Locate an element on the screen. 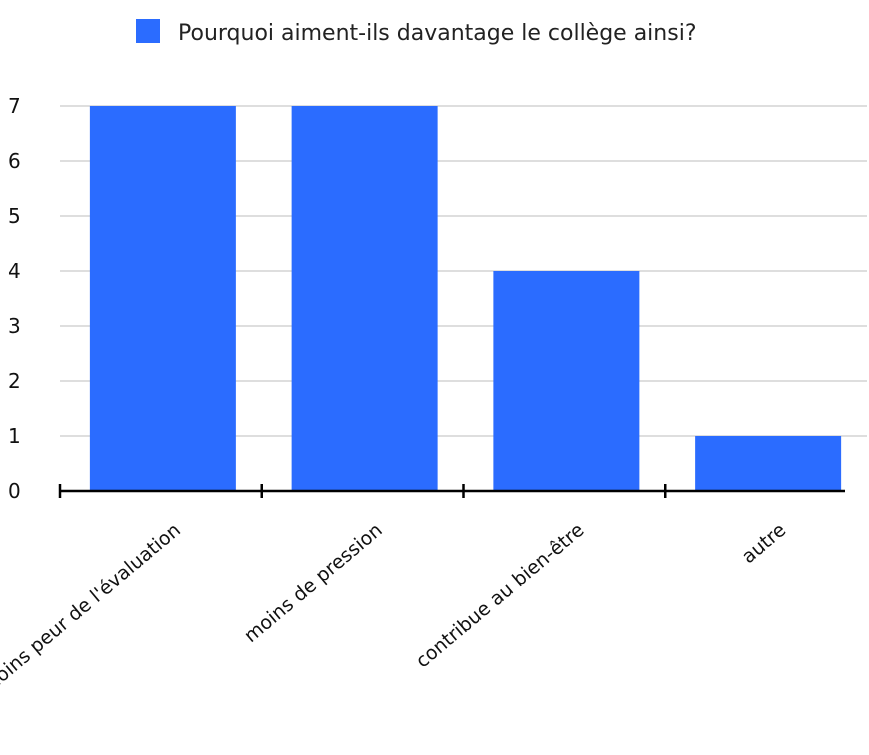  y-tick-label-6: 6 is located at coordinates (14, 161).